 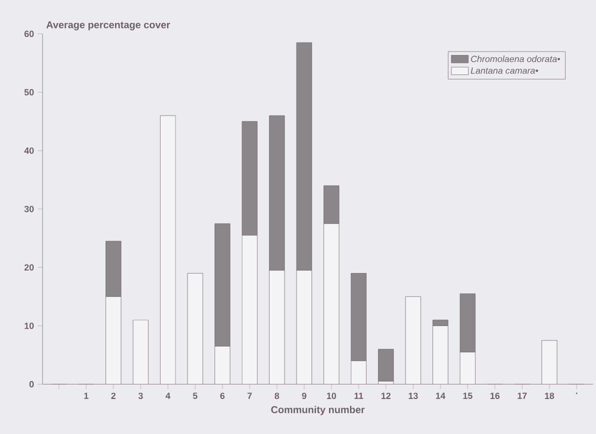 I want to click on x-axis-title: Community number, so click(x=318, y=411).